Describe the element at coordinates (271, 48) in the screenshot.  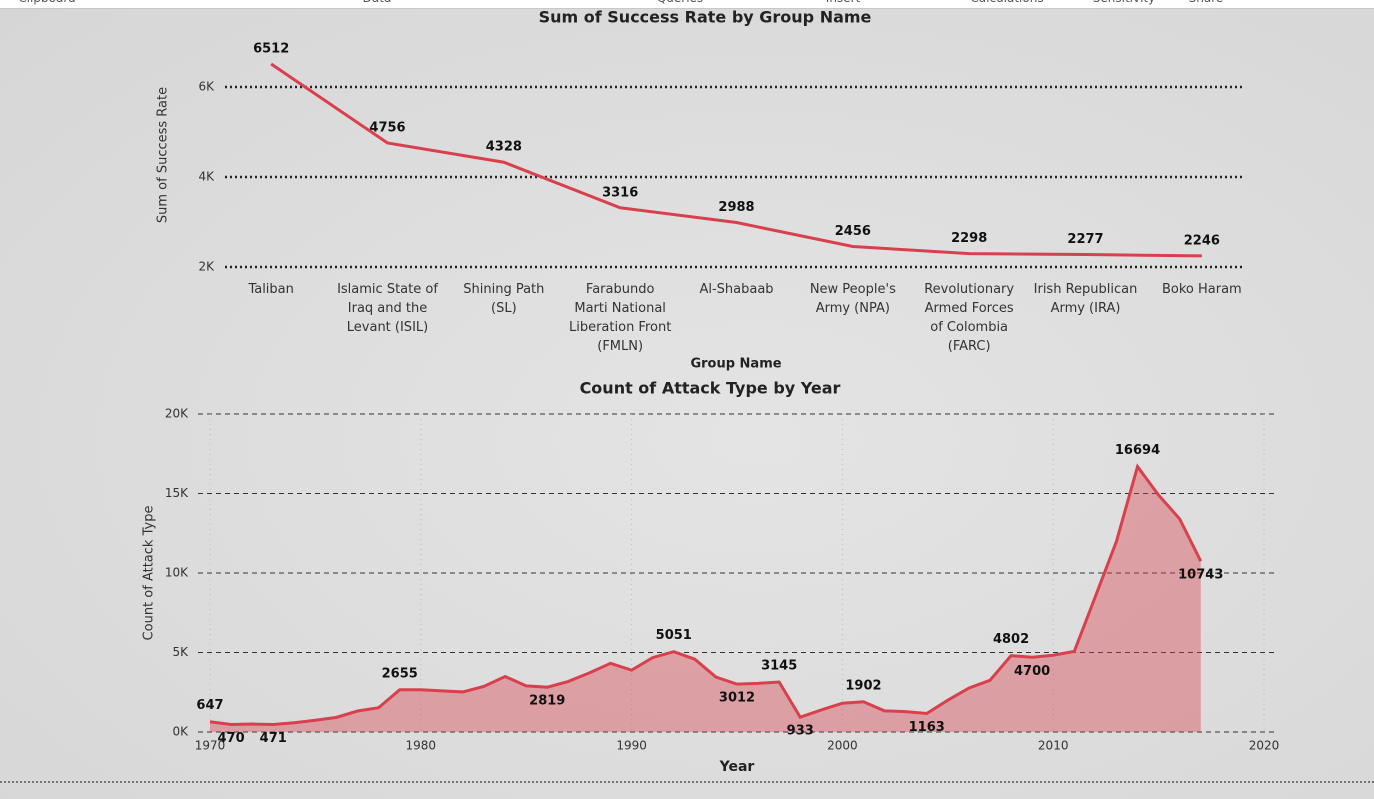
I see `data-label: 6512` at that location.